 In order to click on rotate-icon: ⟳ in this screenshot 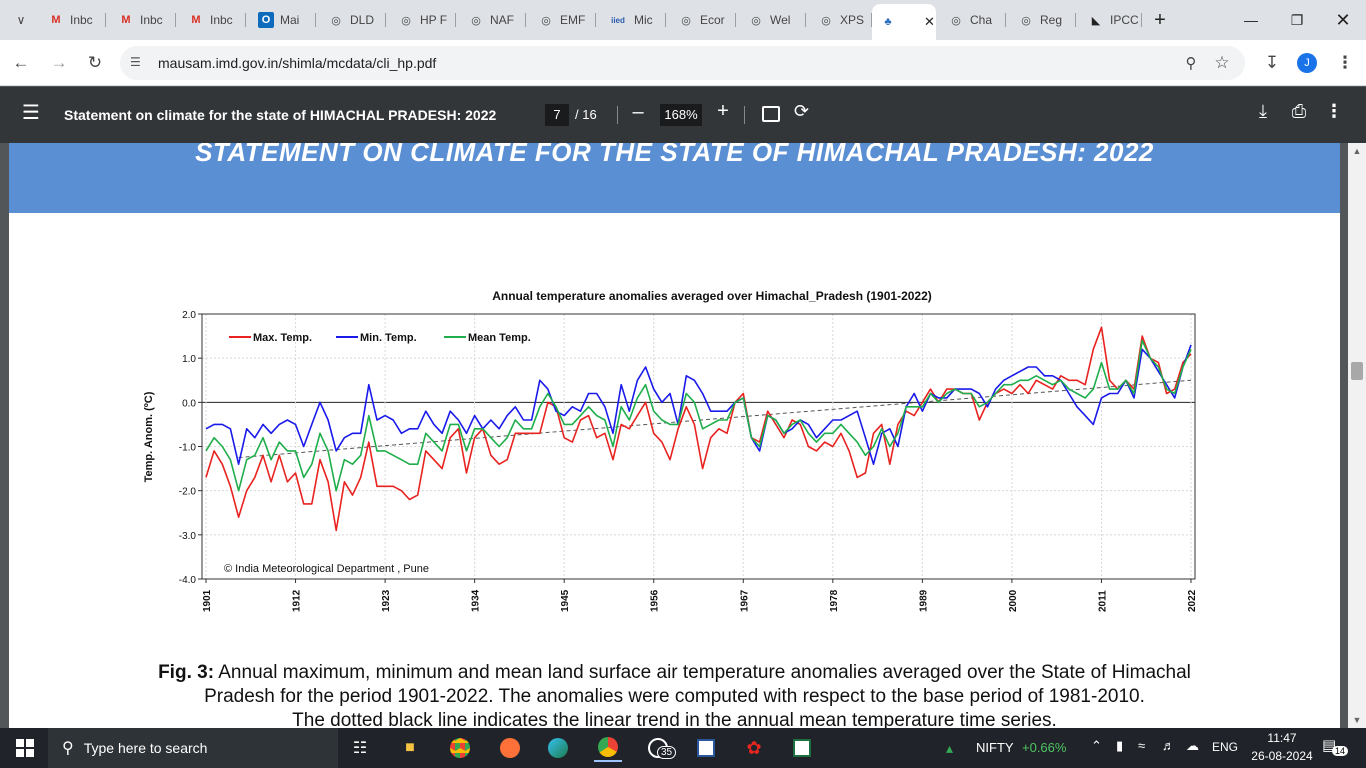, I will do `click(802, 111)`.